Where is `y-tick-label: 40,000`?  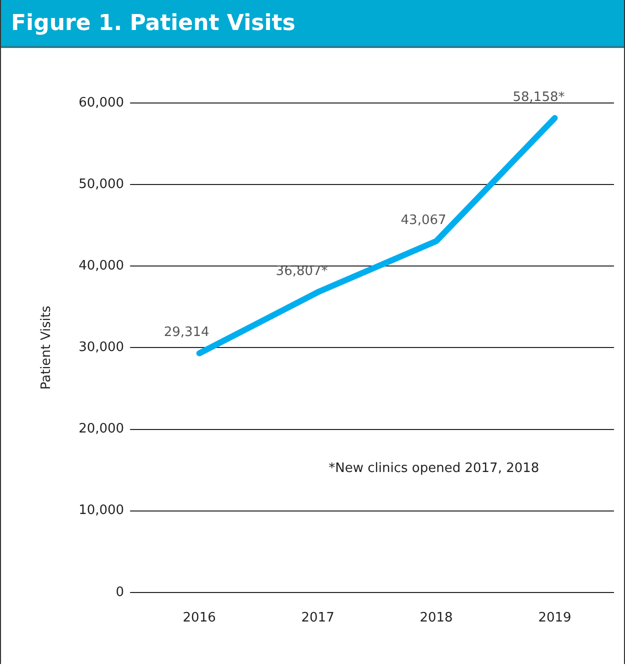 y-tick-label: 40,000 is located at coordinates (101, 266).